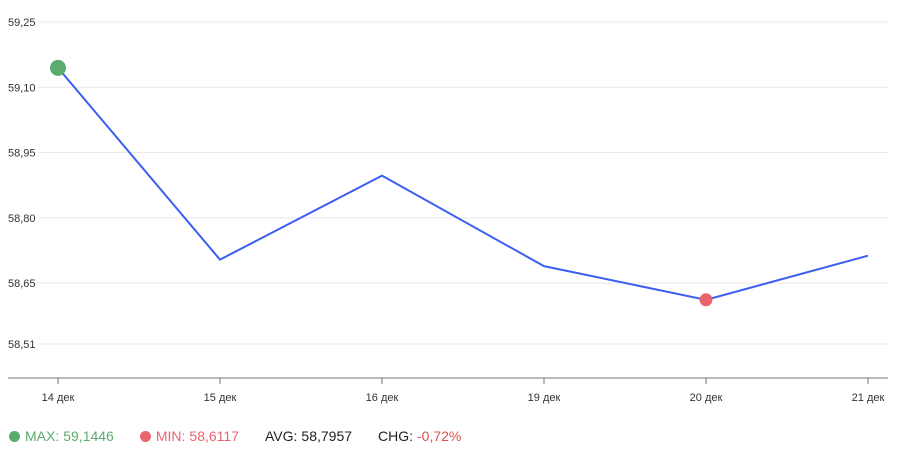 Image resolution: width=900 pixels, height=456 pixels. Describe the element at coordinates (58, 398) in the screenshot. I see `x-tick-label: 14 дек` at that location.